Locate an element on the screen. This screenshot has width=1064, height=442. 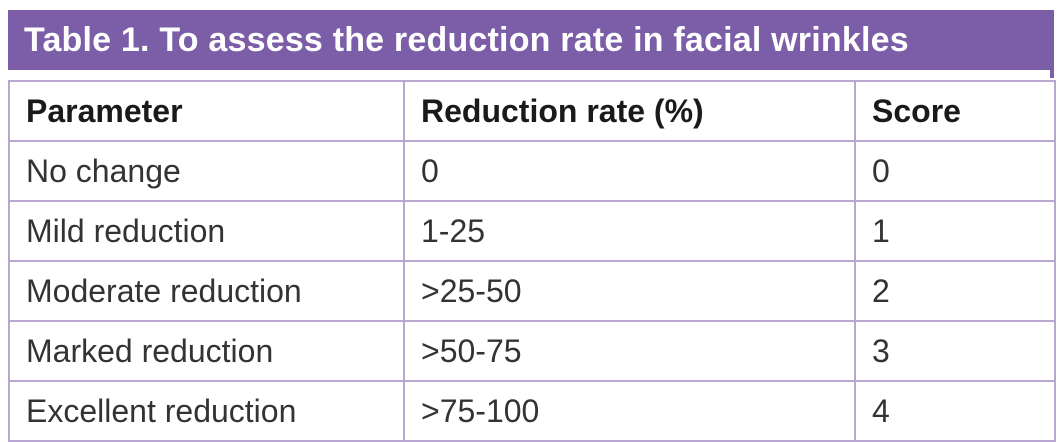
cell-parameter: Excellent reduction is located at coordinates (206, 411).